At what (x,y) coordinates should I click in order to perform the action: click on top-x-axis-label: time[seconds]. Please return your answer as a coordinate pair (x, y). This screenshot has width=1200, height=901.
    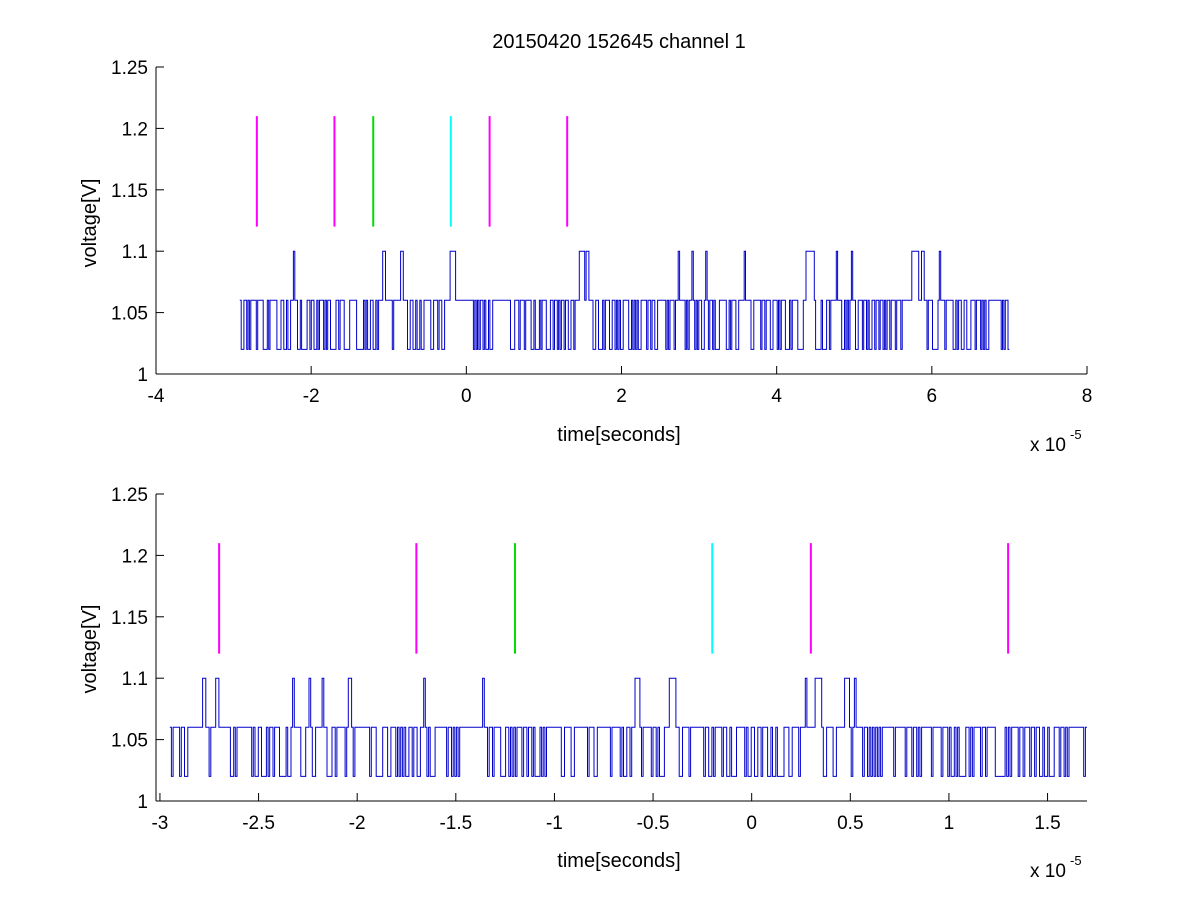
    Looking at the image, I should click on (618, 435).